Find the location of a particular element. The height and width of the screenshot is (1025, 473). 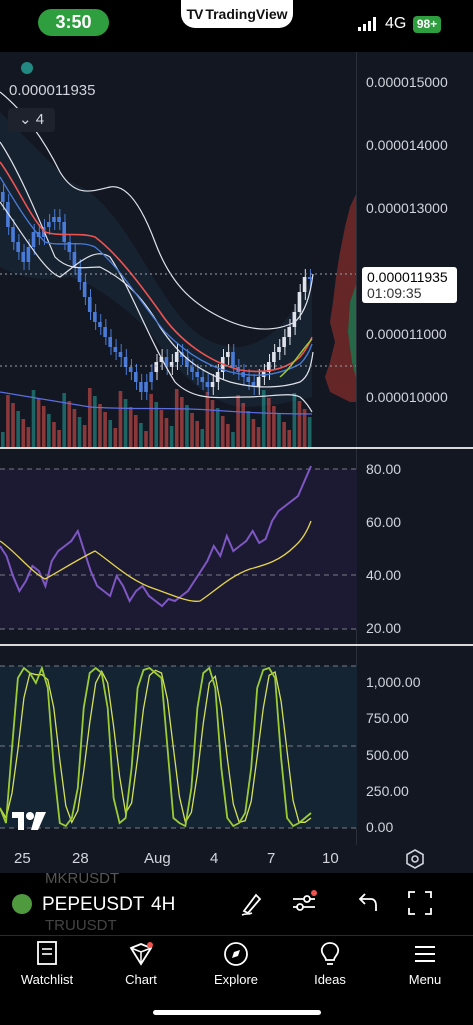

bollinger-lower is located at coordinates (156, 307).